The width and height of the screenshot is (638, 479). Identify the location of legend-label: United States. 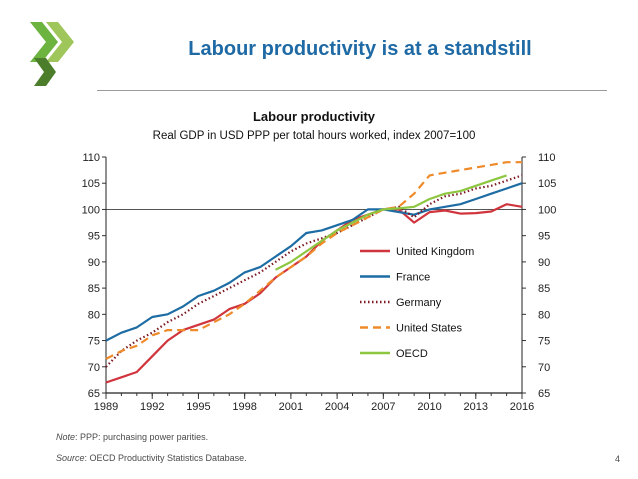
(429, 329).